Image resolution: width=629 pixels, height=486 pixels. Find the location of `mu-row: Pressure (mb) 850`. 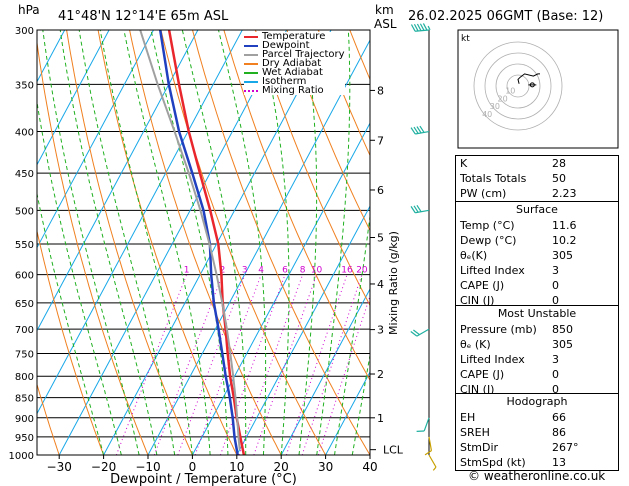

mu-row: Pressure (mb) 850 is located at coordinates (537, 329).